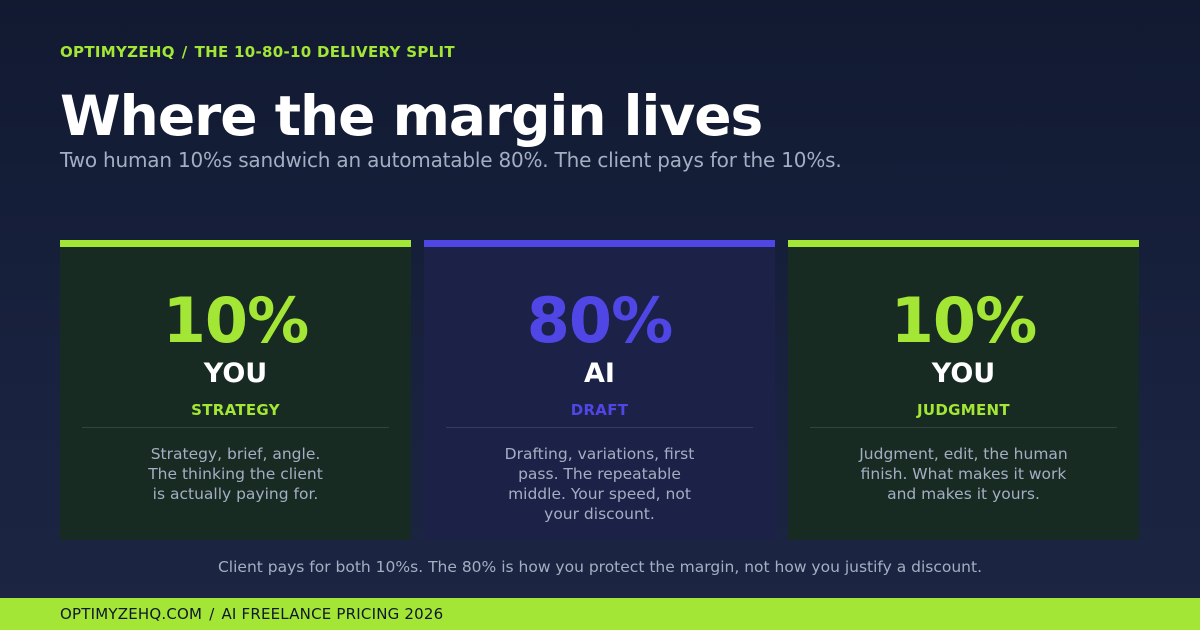 Image resolution: width=1200 pixels, height=630 pixels. I want to click on card-percent: 80%, so click(599, 320).